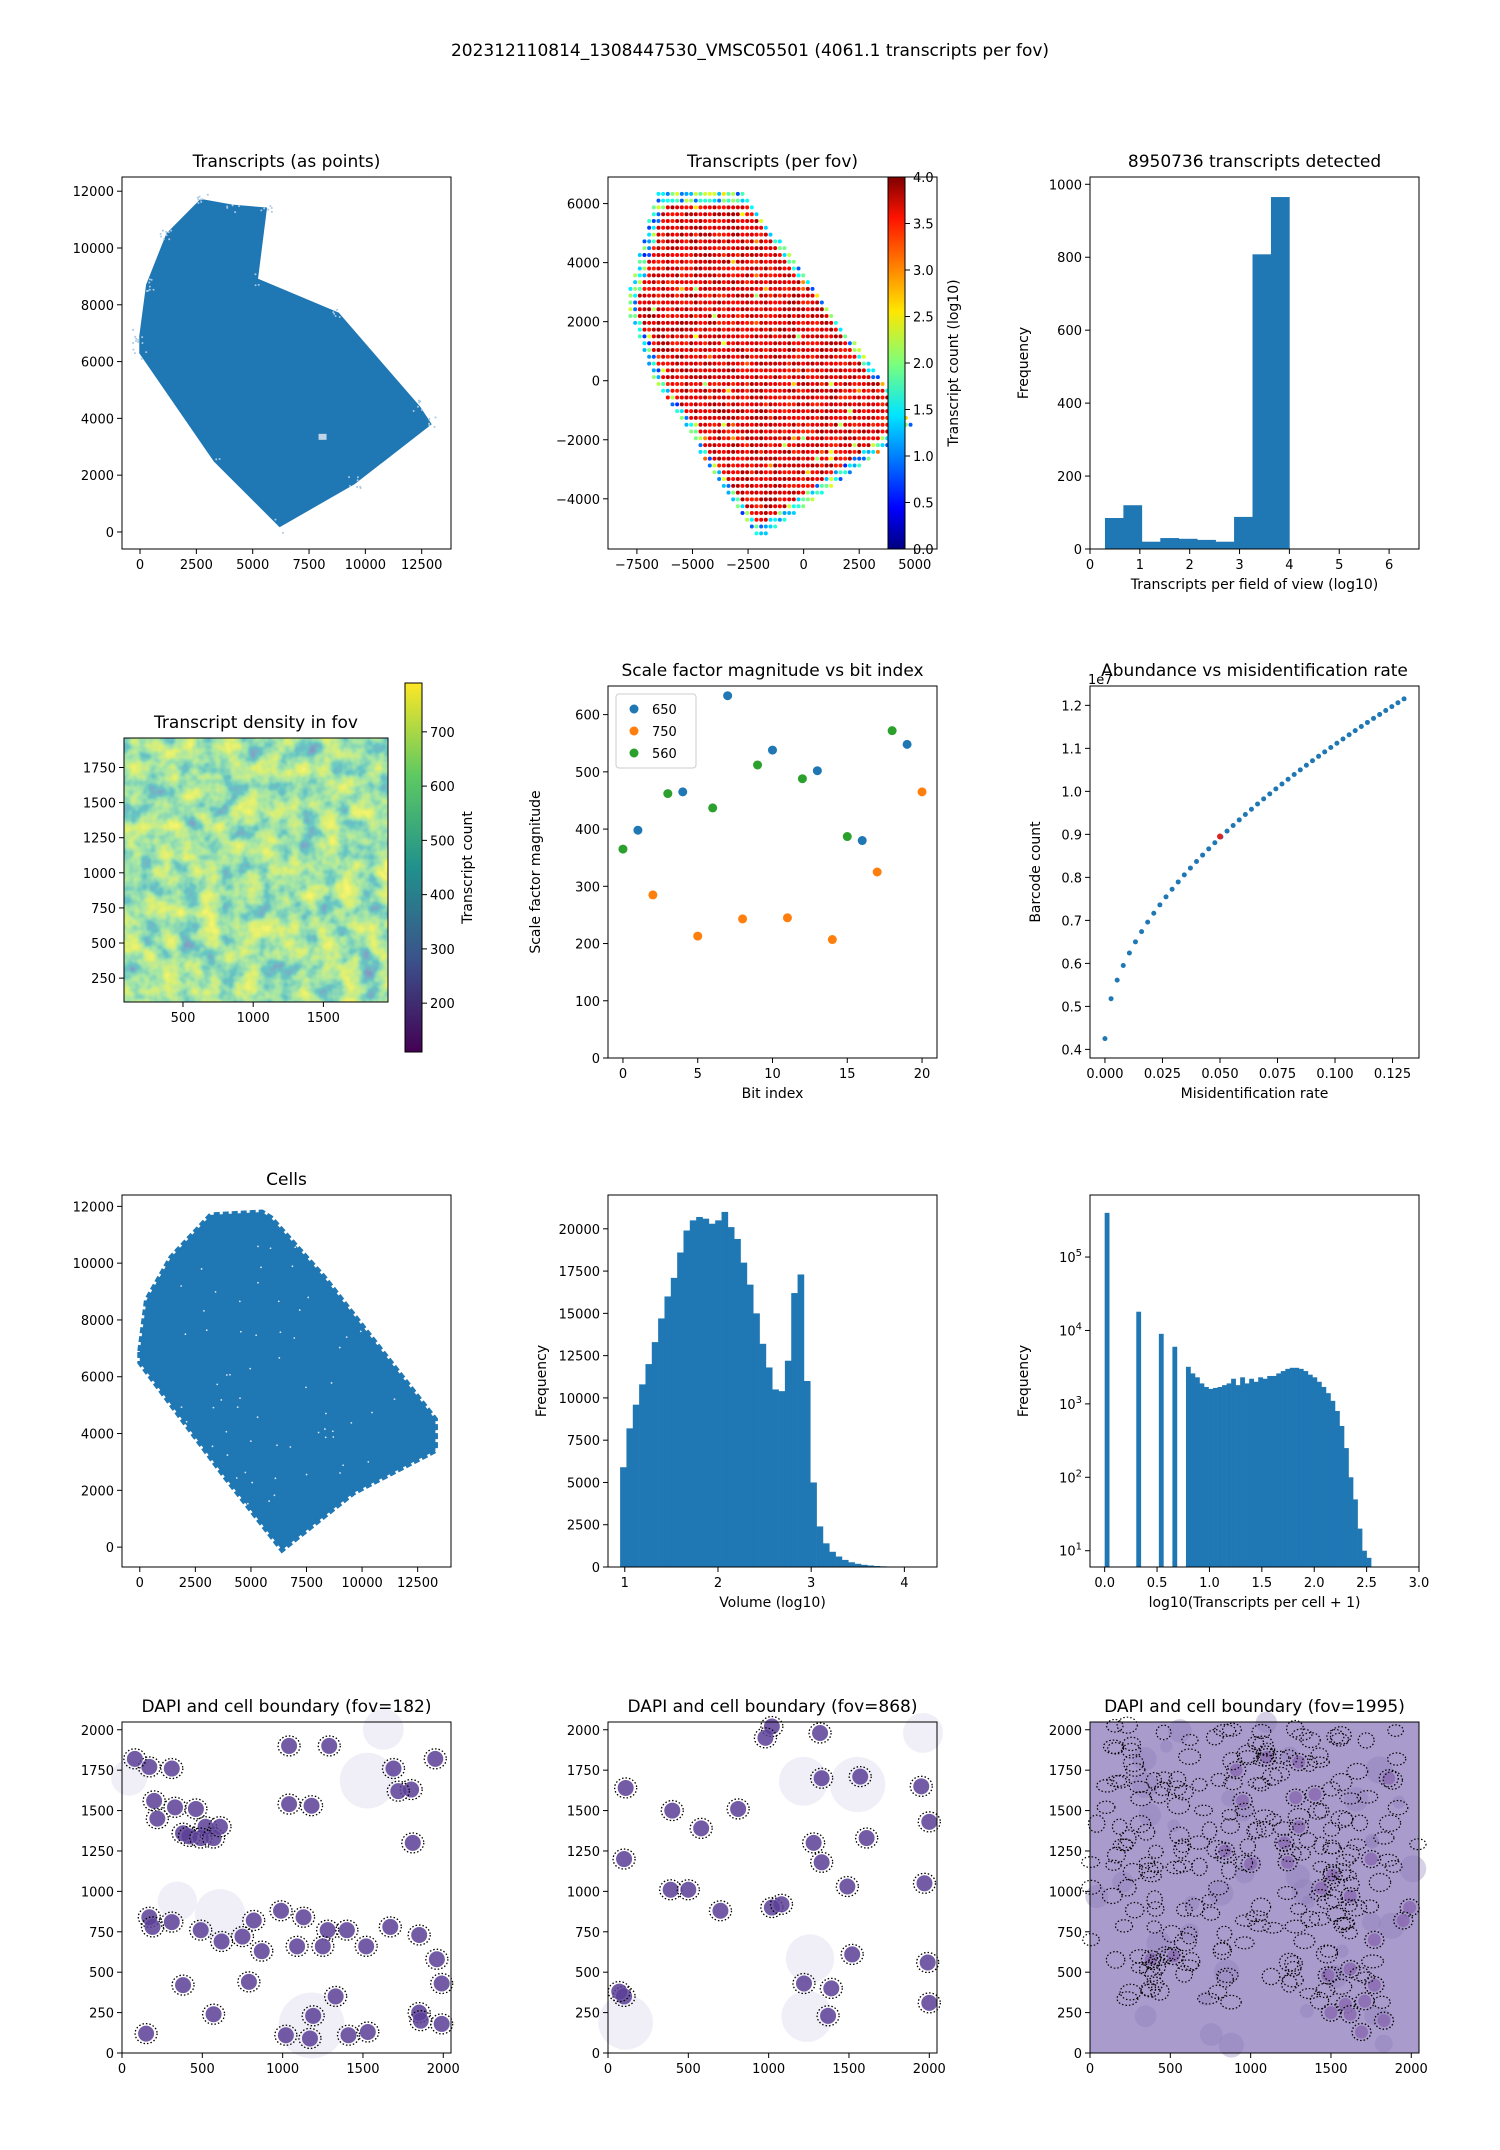  I want to click on y-tick-label: 2000, so click(97, 476).